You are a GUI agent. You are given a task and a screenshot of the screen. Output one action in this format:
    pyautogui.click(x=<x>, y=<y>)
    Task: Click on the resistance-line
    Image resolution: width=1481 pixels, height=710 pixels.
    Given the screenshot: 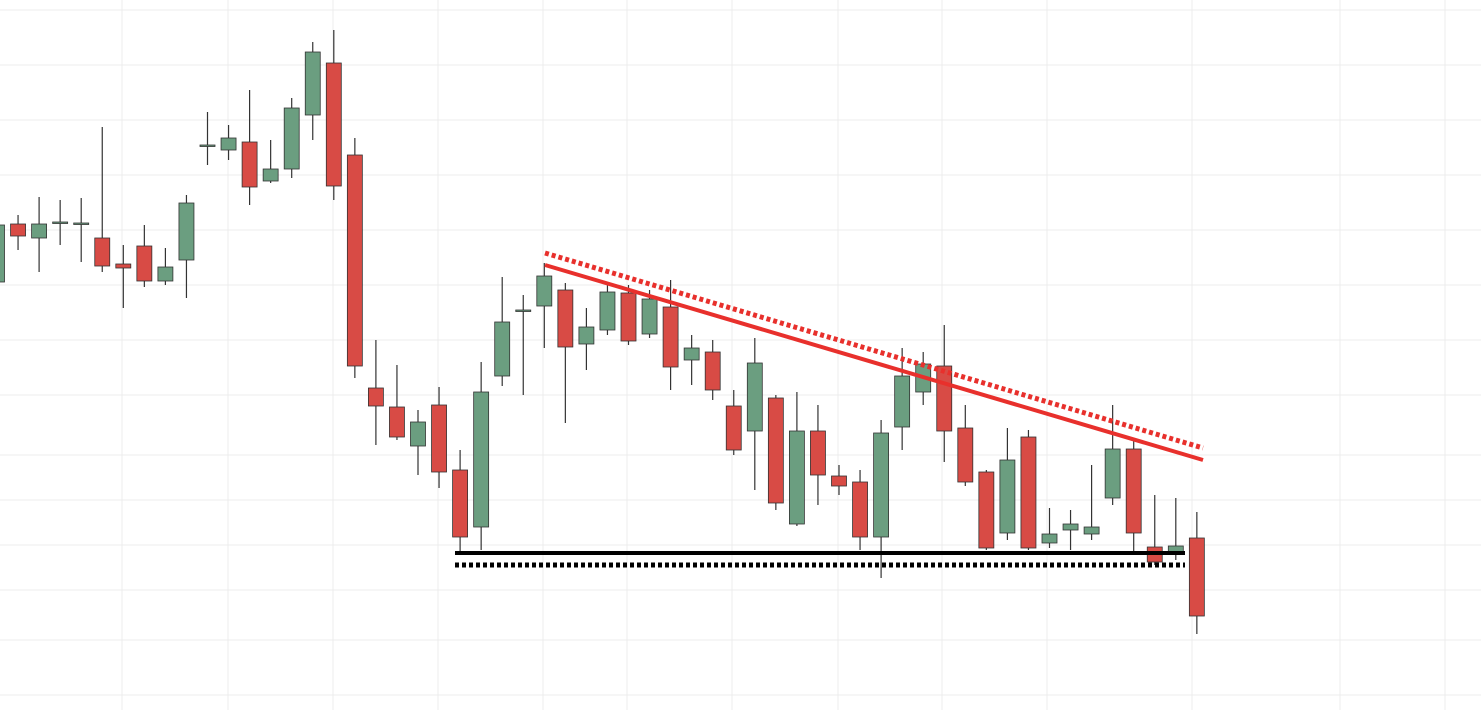 What is the action you would take?
    pyautogui.click(x=874, y=362)
    